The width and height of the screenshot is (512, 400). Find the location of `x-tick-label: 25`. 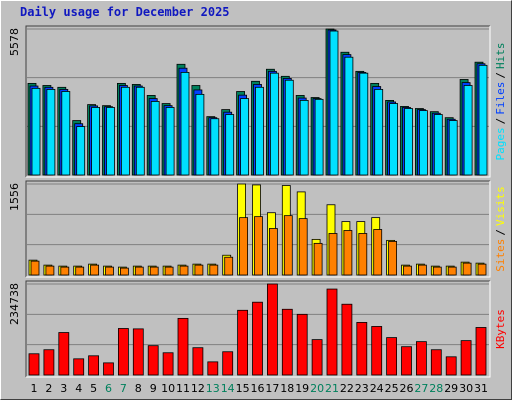

x-tick-label: 25 is located at coordinates (392, 388).